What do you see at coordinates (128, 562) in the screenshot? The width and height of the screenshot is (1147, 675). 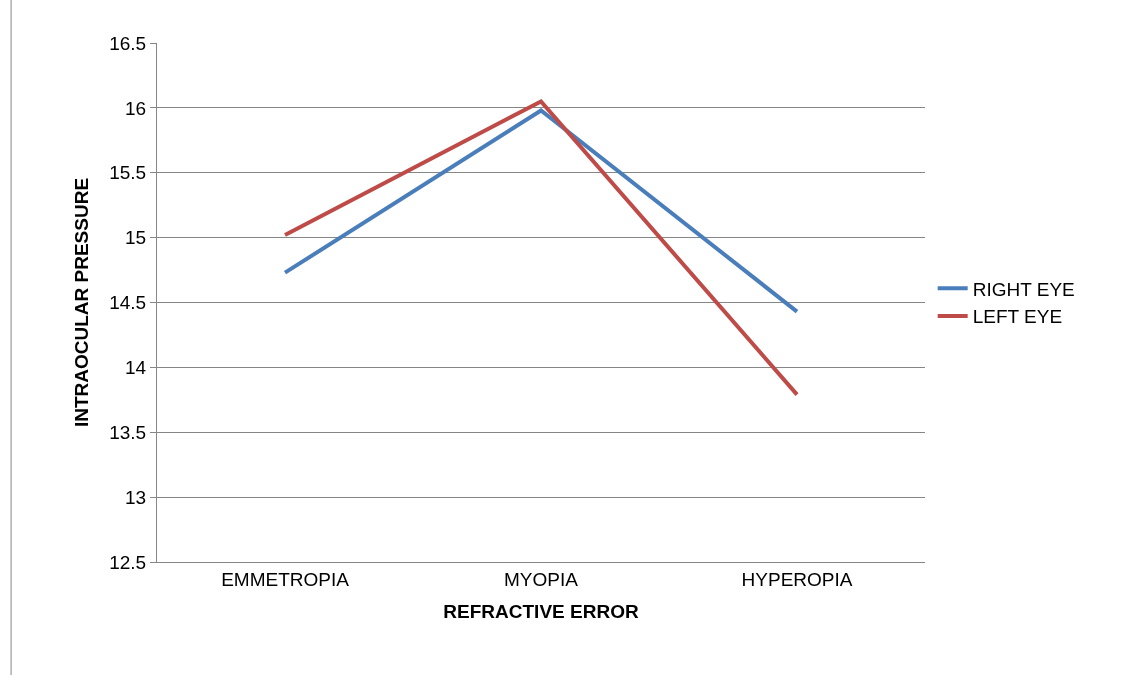 I see `y-tick-label: 12.5` at bounding box center [128, 562].